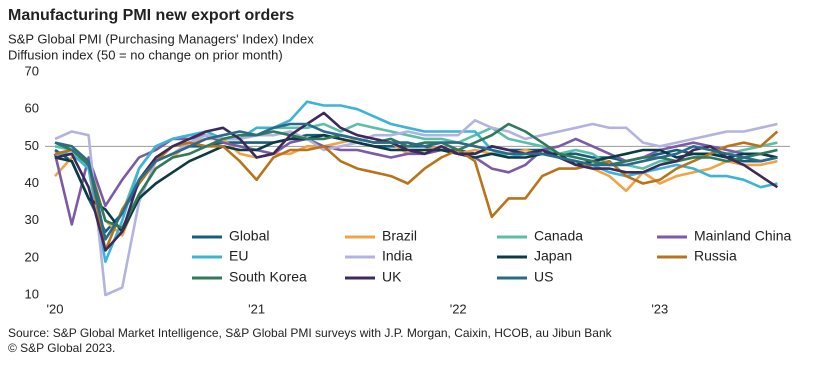 The height and width of the screenshot is (380, 818). Describe the element at coordinates (32, 108) in the screenshot. I see `y-tick-label: 60` at that location.